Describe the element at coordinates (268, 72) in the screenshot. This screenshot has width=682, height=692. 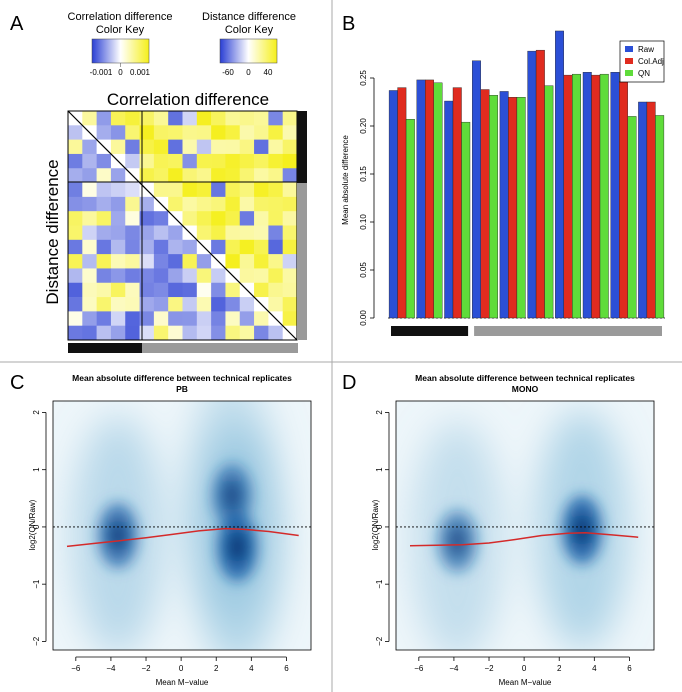
I see `dist-key-tick: 40` at that location.